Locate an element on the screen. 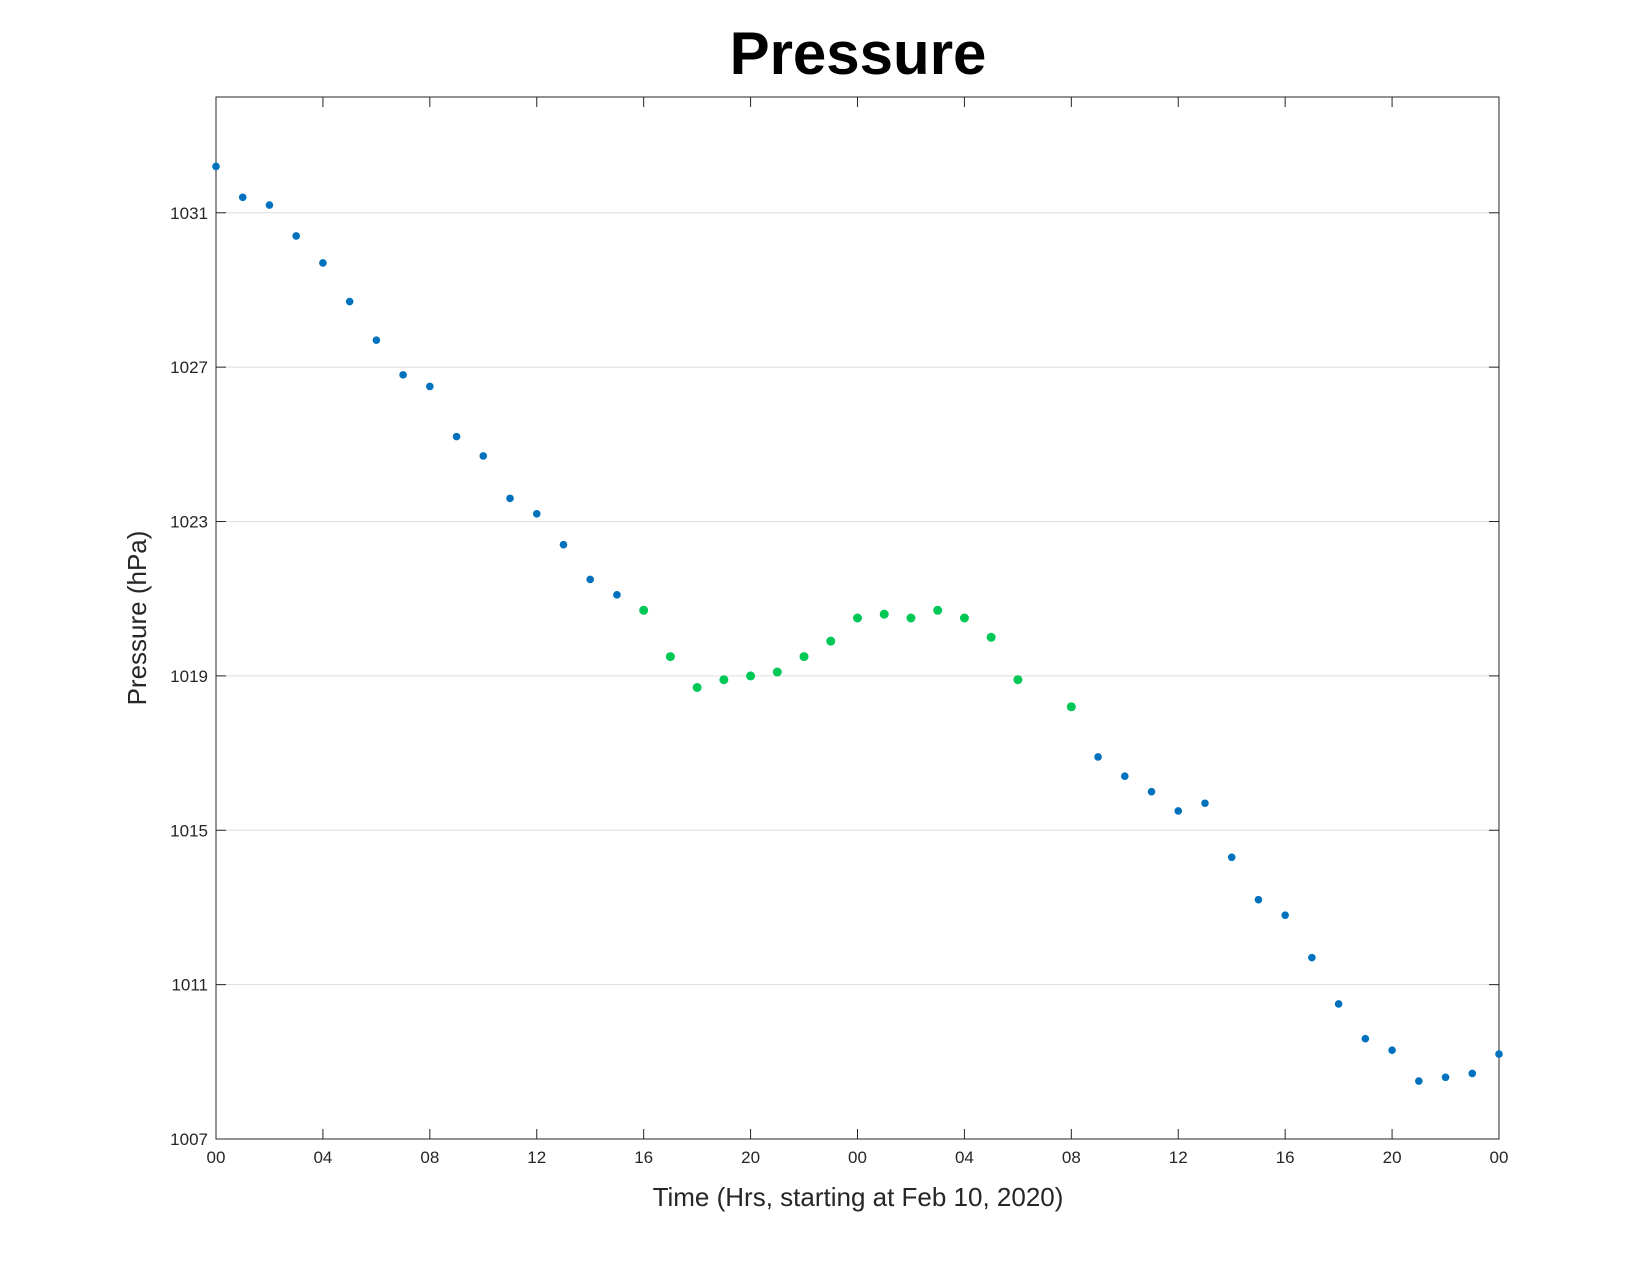 This screenshot has width=1650, height=1275. y-axis-label: Pressure (hPa) is located at coordinates (137, 618).